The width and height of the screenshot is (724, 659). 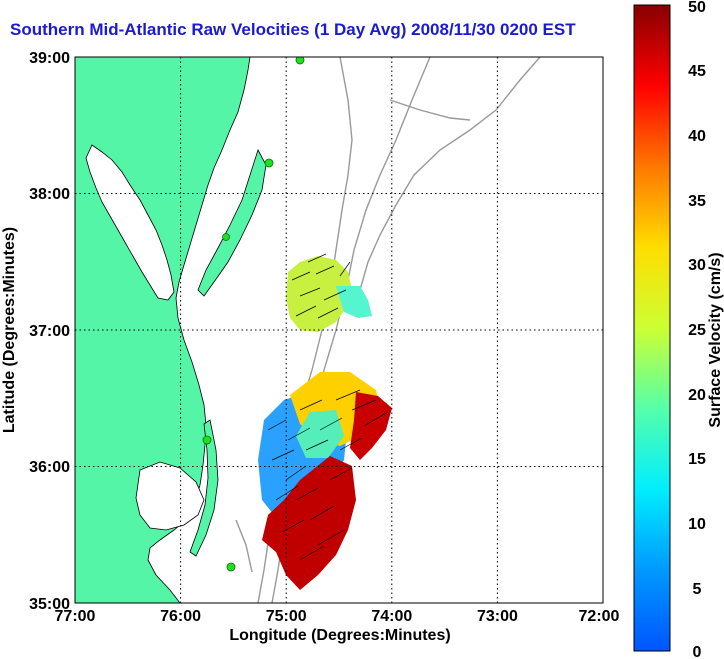 I want to click on velocity-patch-northeast-red, so click(x=371, y=426).